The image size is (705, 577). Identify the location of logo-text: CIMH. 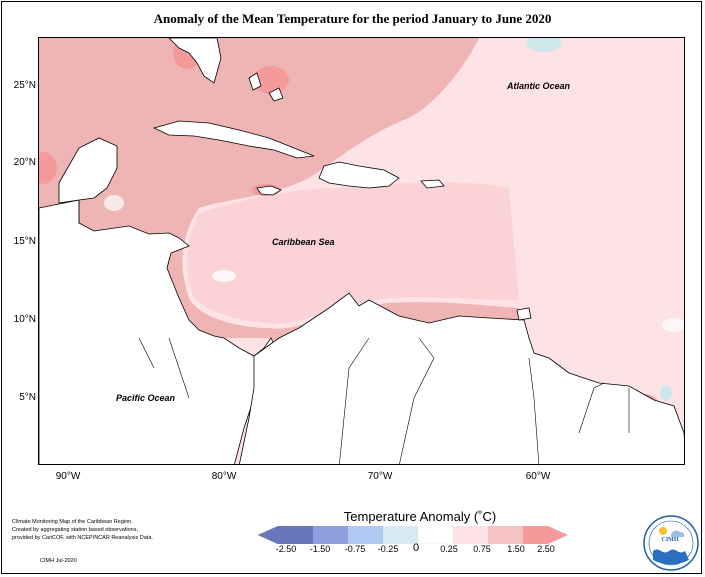
(670, 540).